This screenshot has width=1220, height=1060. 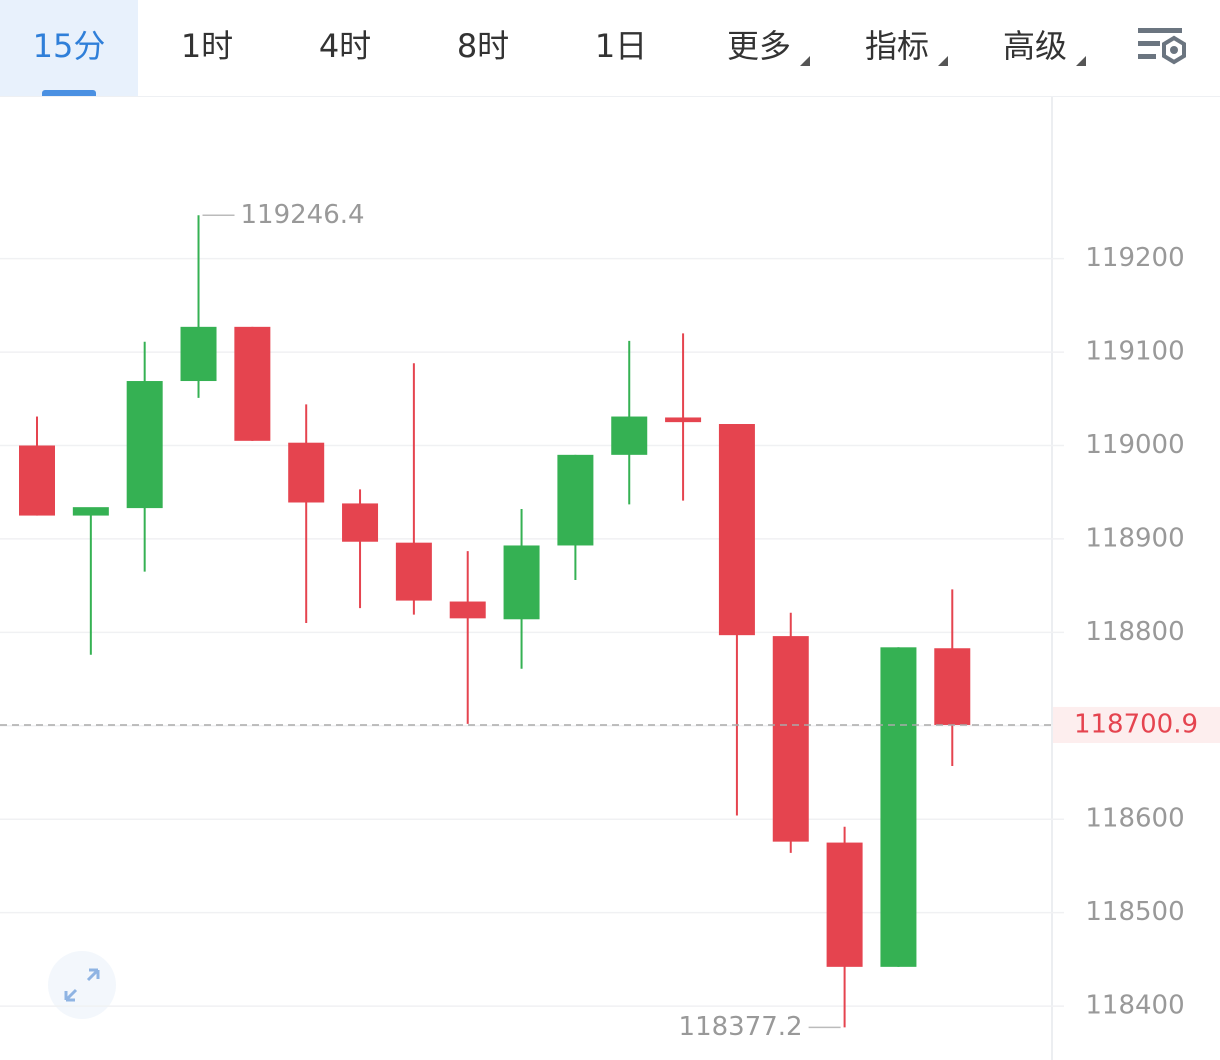 I want to click on y-tick-label: 118800, so click(x=1134, y=632).